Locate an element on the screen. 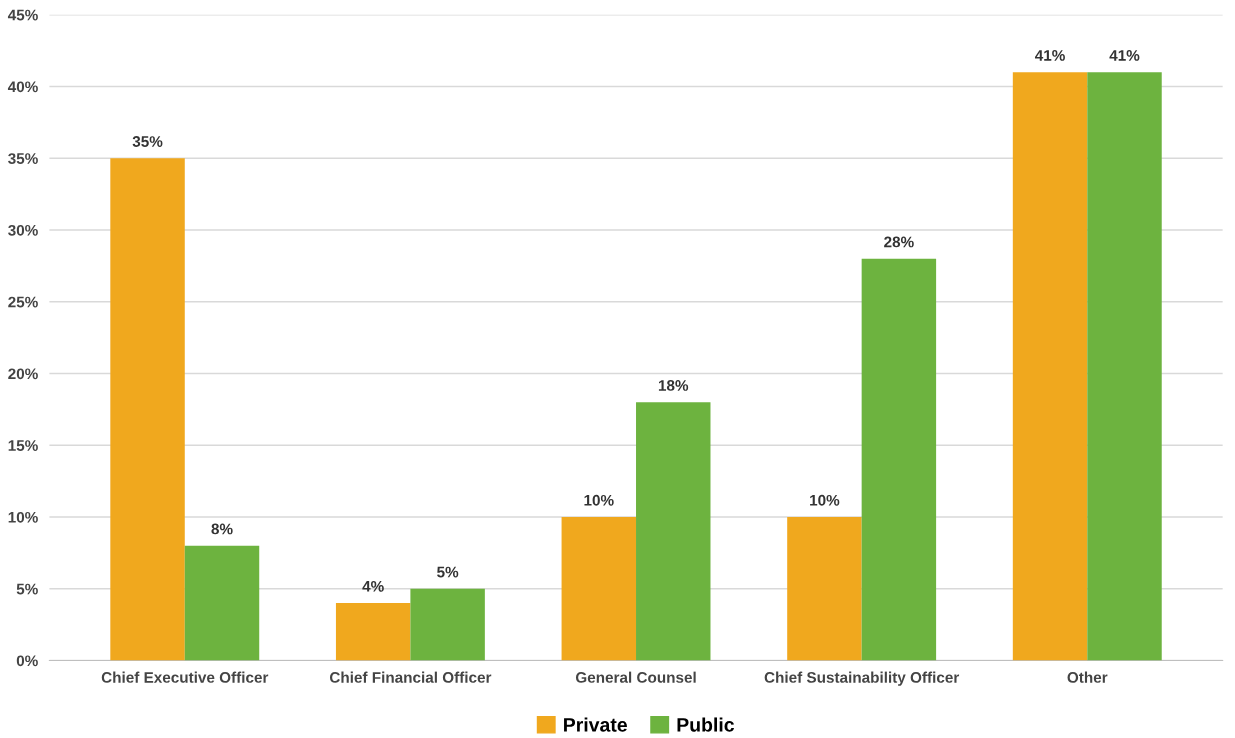  data-label: 8% is located at coordinates (222, 529).